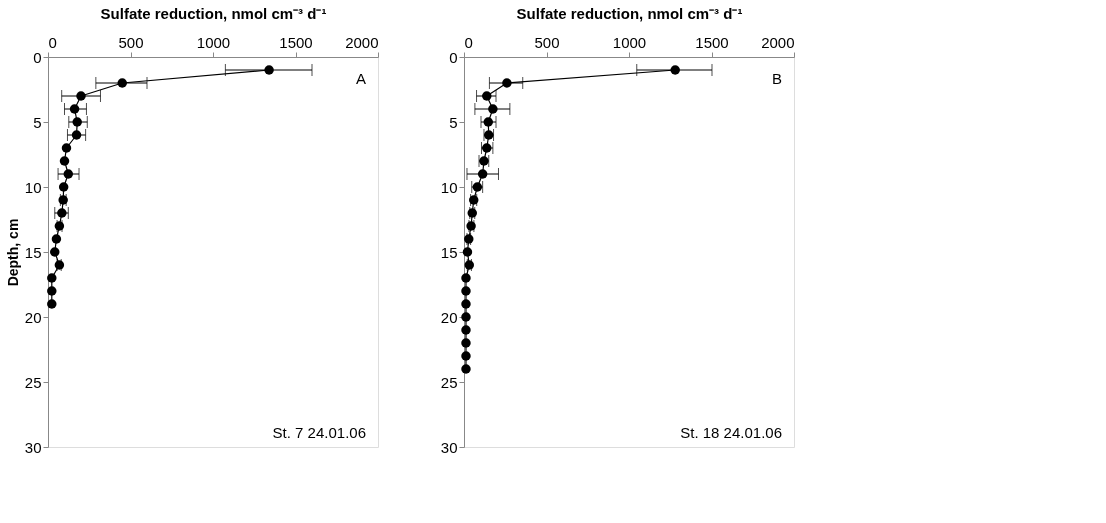  I want to click on annotation: St. 7 24.01.06, so click(319, 432).